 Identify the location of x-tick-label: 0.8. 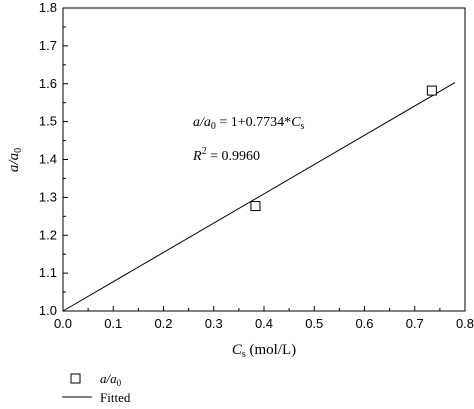
(465, 323).